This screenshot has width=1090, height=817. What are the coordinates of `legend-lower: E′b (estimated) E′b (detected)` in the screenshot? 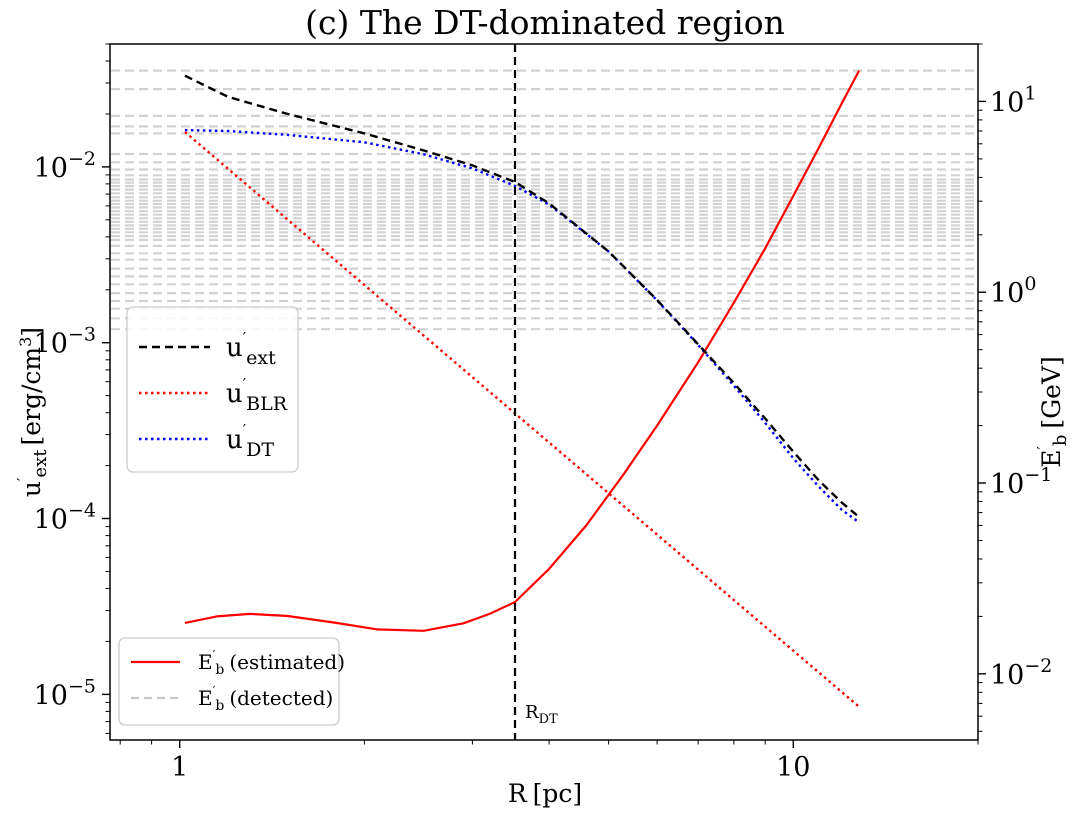 It's located at (231, 681).